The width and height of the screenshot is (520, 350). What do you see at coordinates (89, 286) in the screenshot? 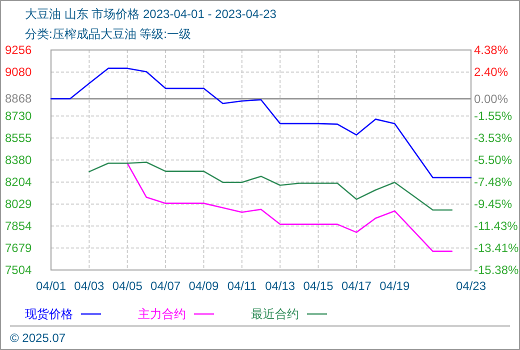
I see `x-tick-label: 04/03` at bounding box center [89, 286].